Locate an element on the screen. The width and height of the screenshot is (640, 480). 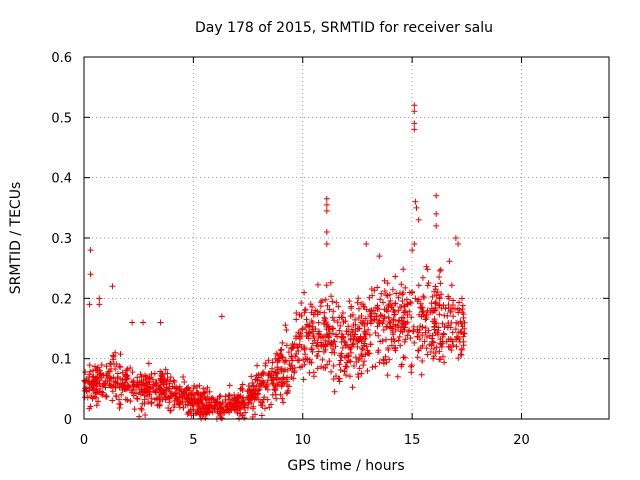
y-tick-label: 0 is located at coordinates (68, 420).